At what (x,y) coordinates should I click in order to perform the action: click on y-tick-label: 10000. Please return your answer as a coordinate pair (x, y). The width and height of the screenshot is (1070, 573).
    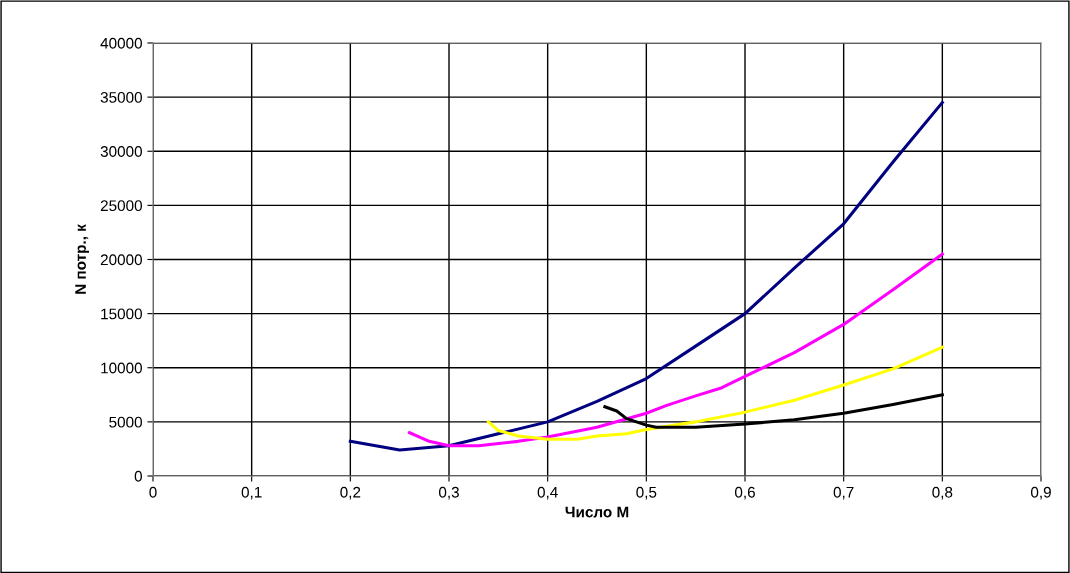
    Looking at the image, I should click on (121, 368).